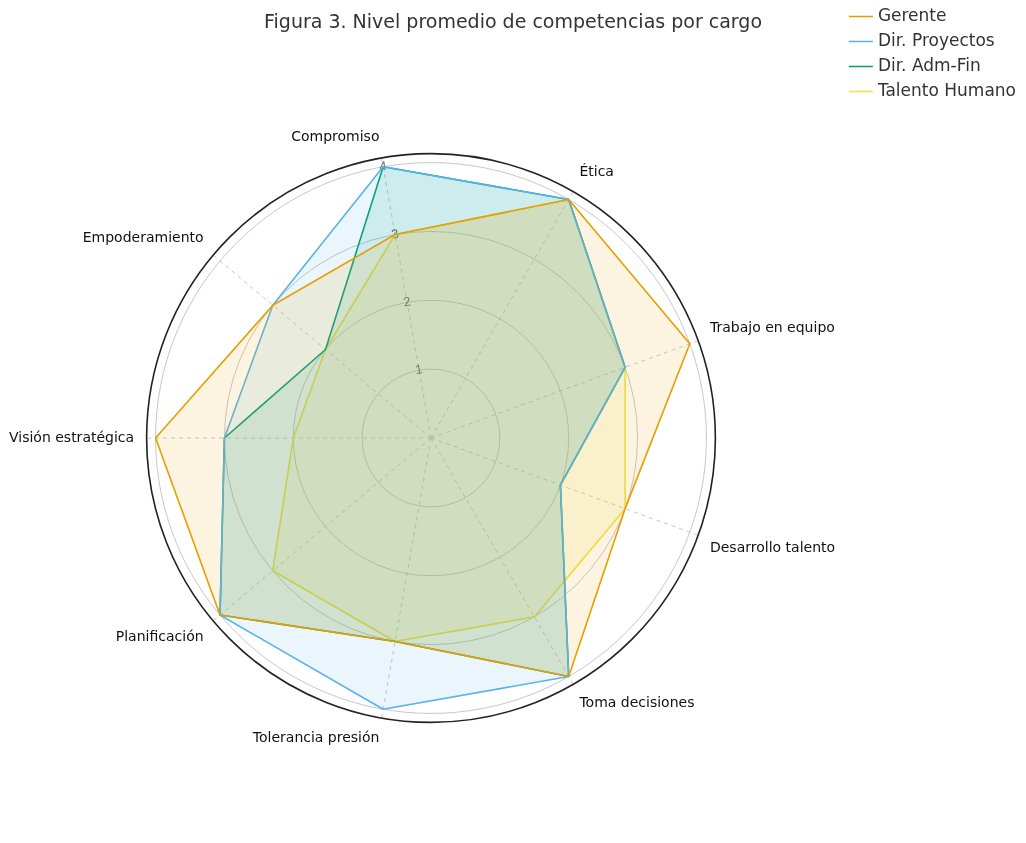 This screenshot has height=843, width=1026. I want to click on legend-label: Gerente, so click(912, 14).